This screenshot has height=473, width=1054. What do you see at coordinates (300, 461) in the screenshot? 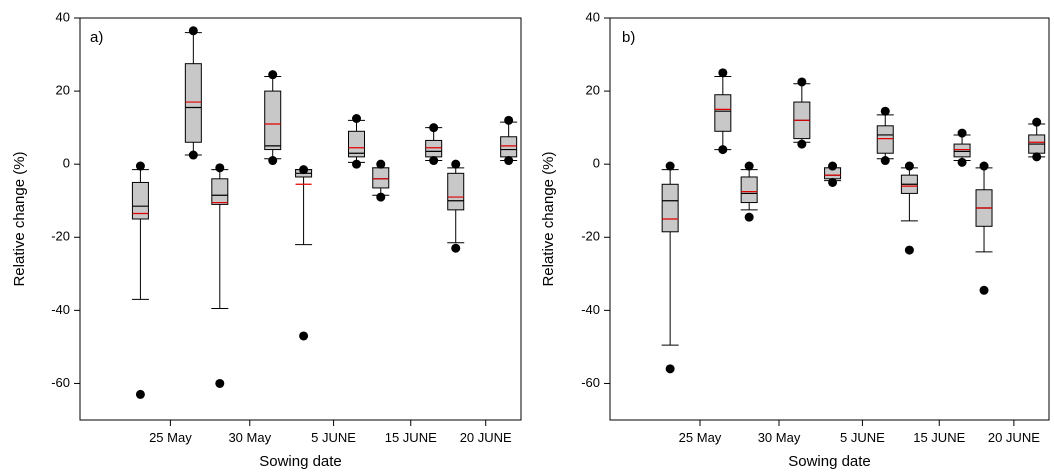
I see `panel-a-xlabel: Sowing date` at bounding box center [300, 461].